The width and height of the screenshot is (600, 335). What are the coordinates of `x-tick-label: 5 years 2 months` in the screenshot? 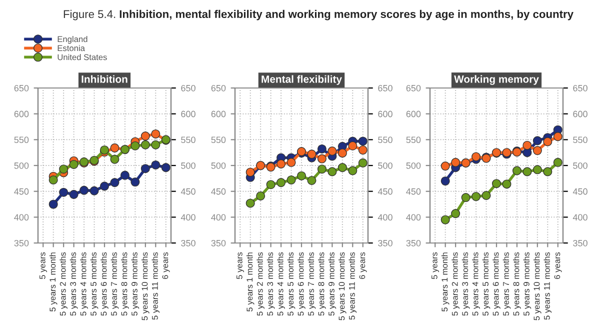 It's located at (260, 284).